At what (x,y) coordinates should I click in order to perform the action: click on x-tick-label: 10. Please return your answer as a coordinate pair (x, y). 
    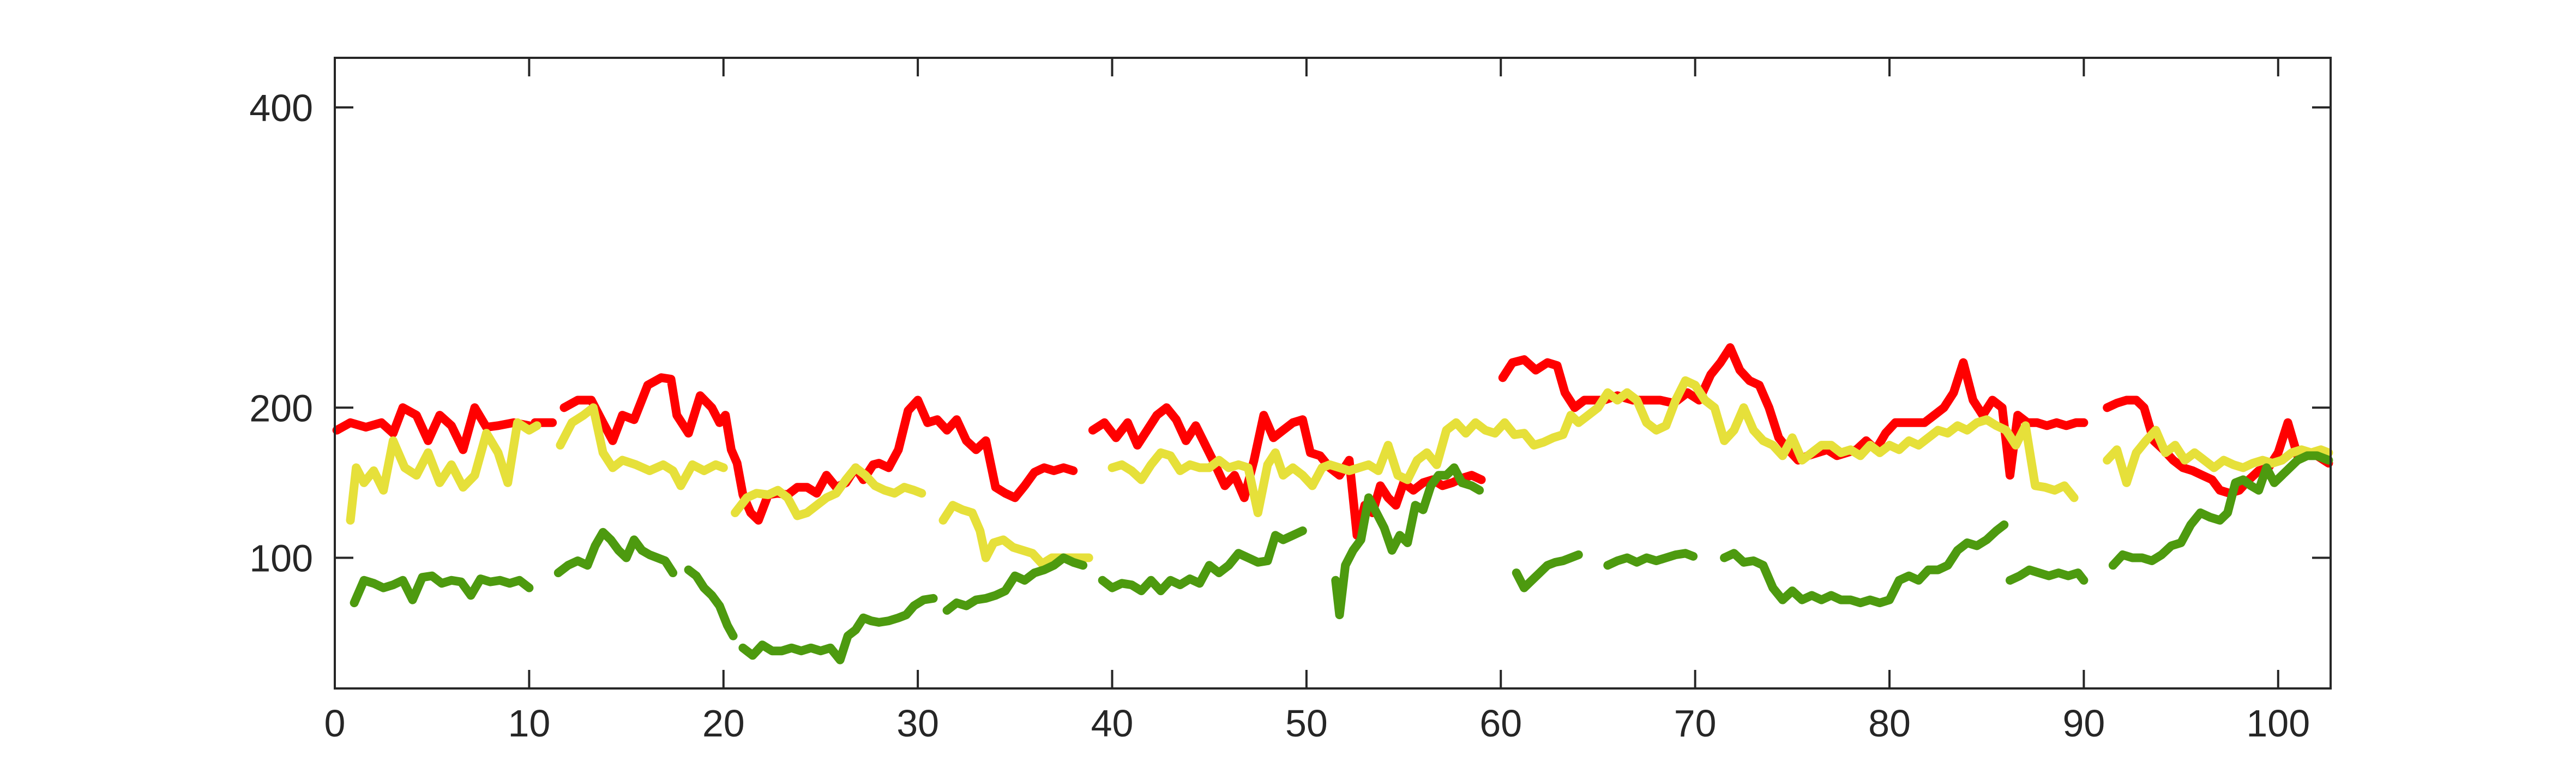
    Looking at the image, I should click on (529, 723).